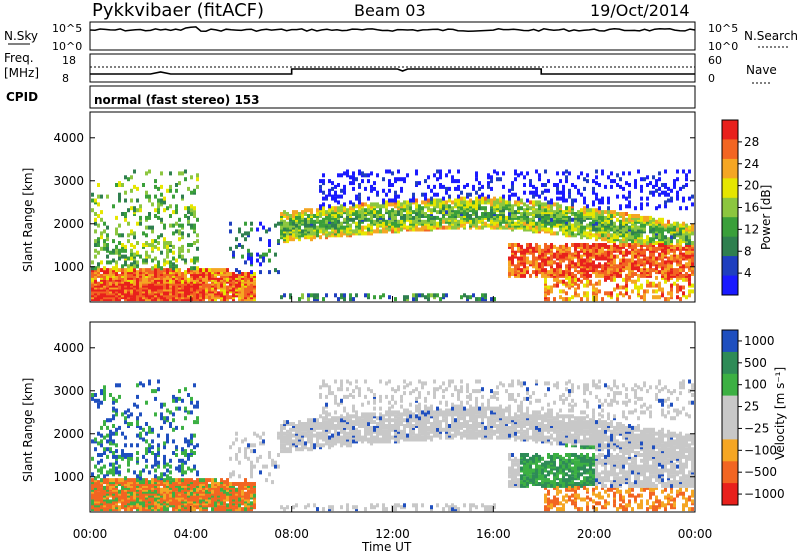 The height and width of the screenshot is (554, 800). What do you see at coordinates (68, 138) in the screenshot?
I see `y-tick-label: 4000` at bounding box center [68, 138].